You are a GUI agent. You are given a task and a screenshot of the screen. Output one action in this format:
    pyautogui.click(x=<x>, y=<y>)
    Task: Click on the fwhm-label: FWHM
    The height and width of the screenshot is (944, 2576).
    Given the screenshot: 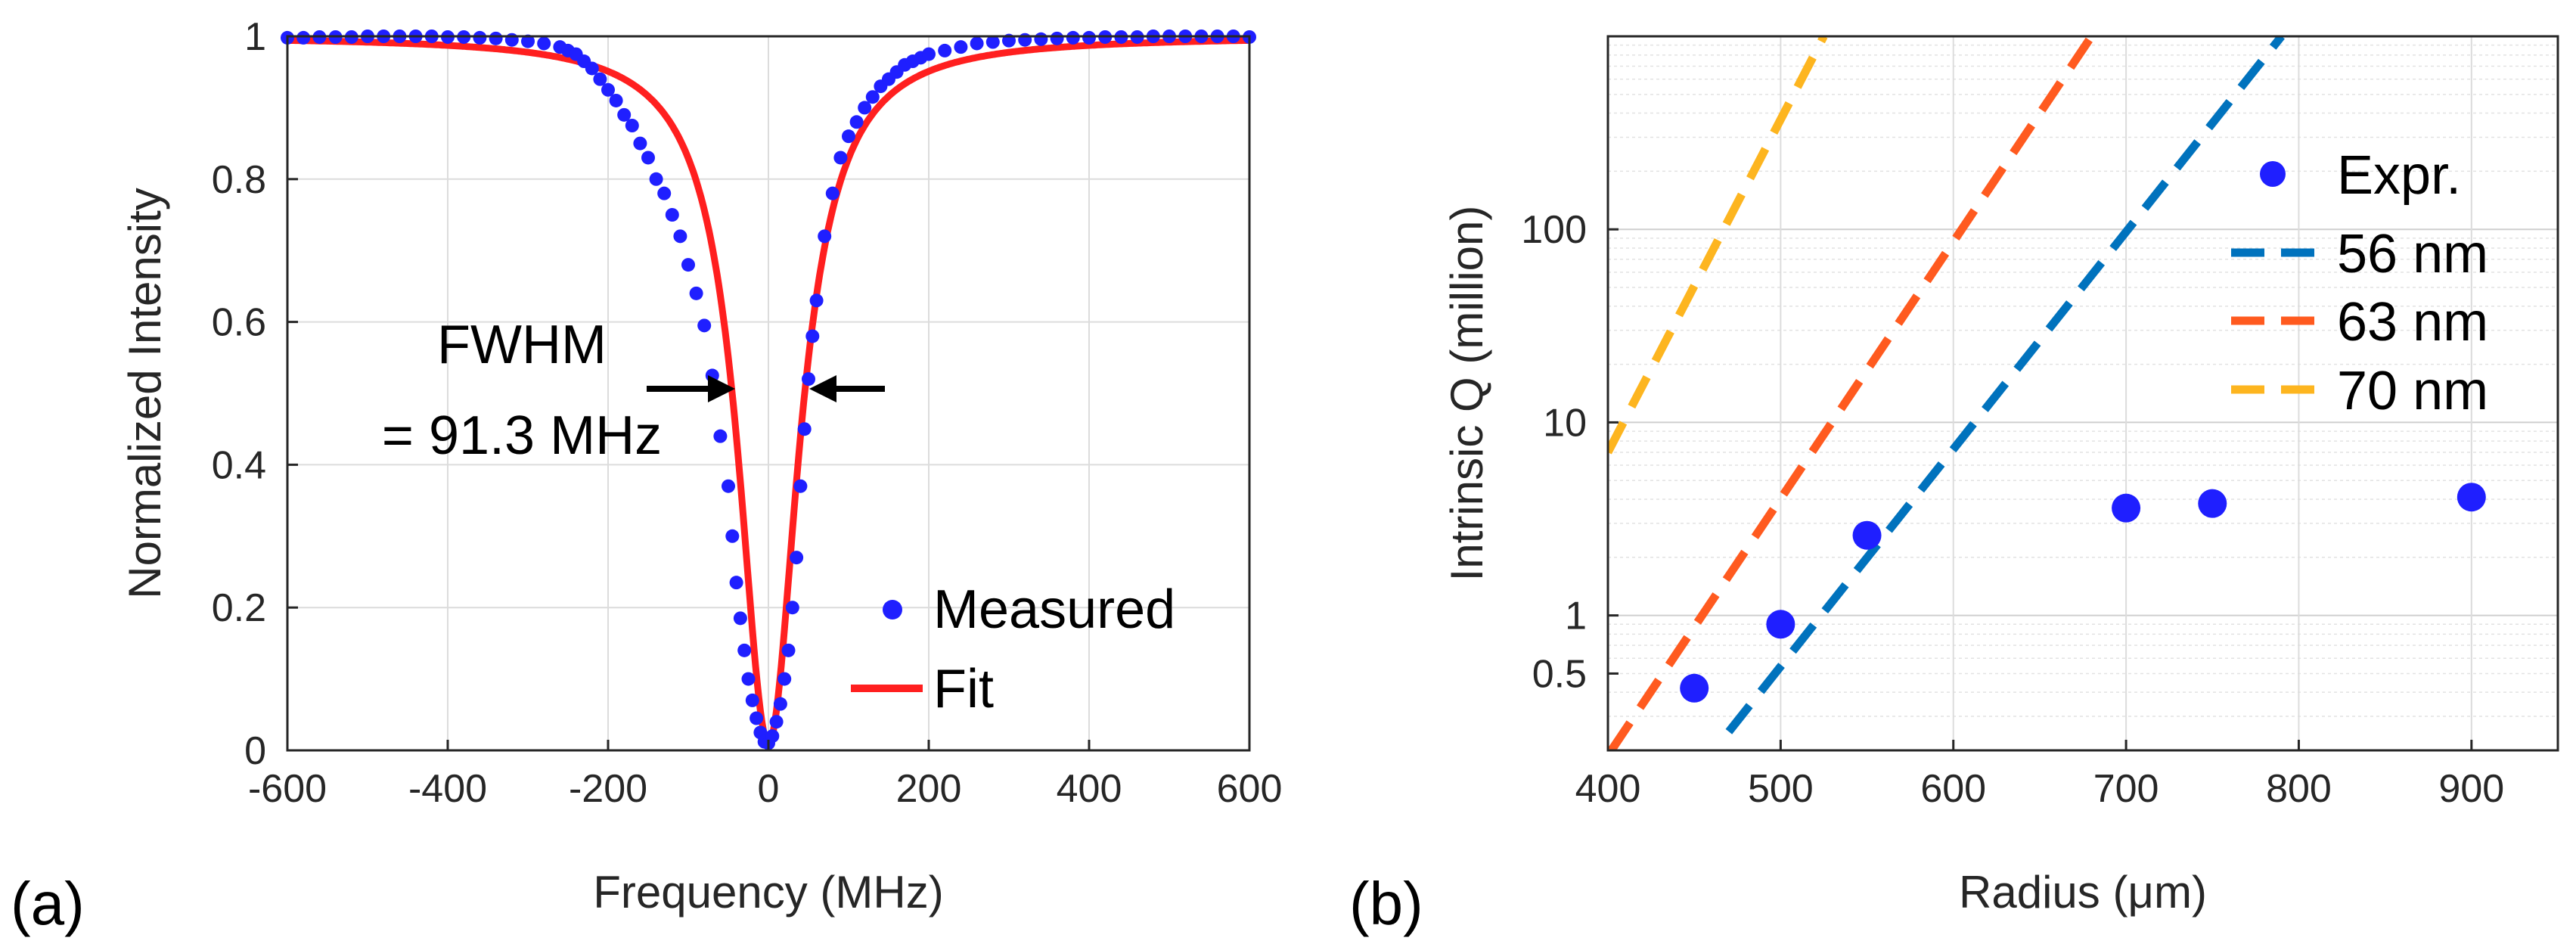 What is the action you would take?
    pyautogui.click(x=522, y=345)
    